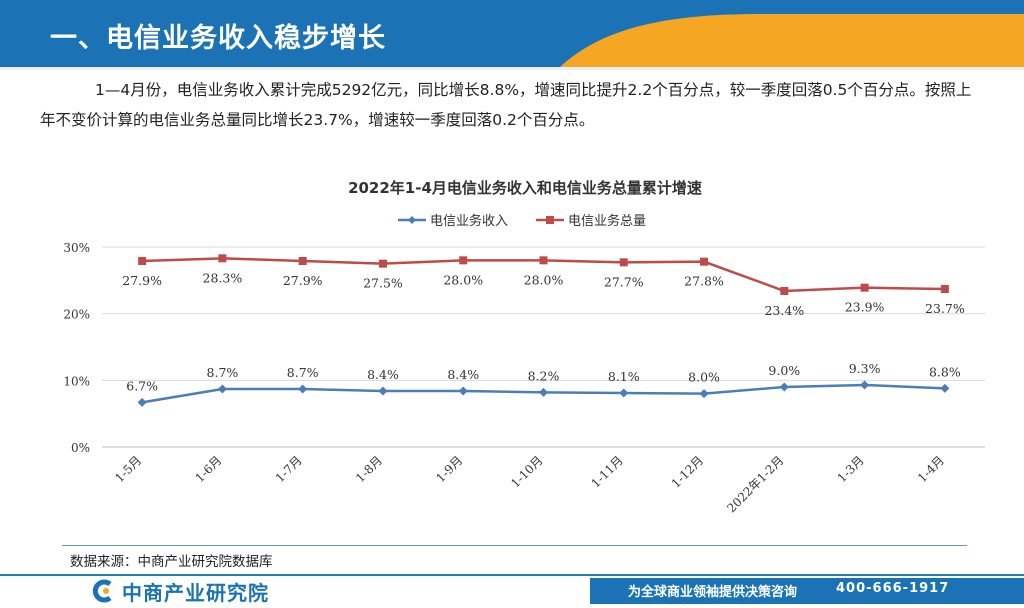  Describe the element at coordinates (704, 377) in the screenshot. I see `data-label: 8.0%` at that location.